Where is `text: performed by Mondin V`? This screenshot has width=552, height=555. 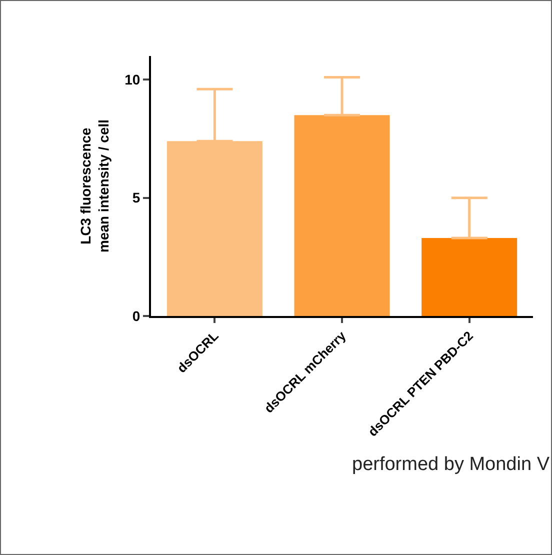
text: performed by Mondin V is located at coordinates (451, 464).